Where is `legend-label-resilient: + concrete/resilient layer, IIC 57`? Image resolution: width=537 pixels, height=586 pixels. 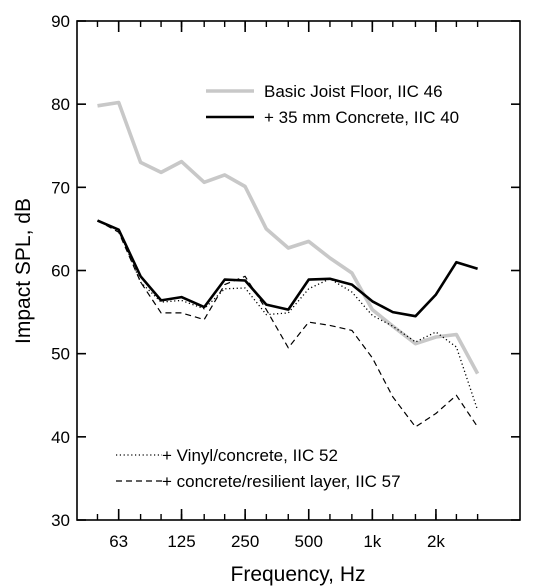
legend-label-resilient: + concrete/resilient layer, IIC 57 is located at coordinates (281, 481).